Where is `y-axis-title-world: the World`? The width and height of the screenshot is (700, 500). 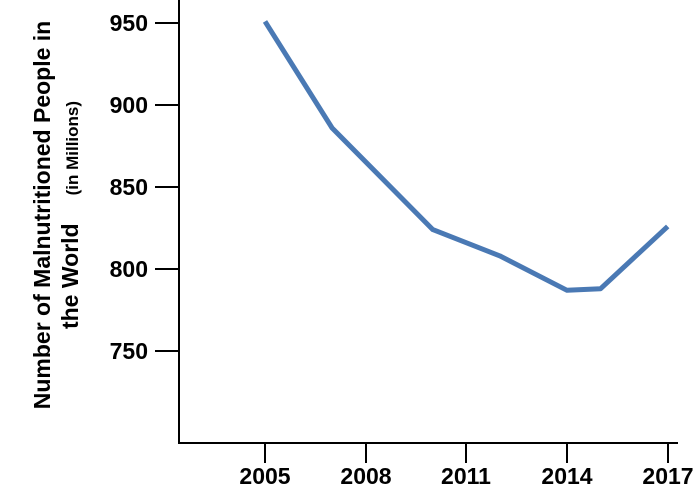 y-axis-title-world: the World is located at coordinates (70, 276).